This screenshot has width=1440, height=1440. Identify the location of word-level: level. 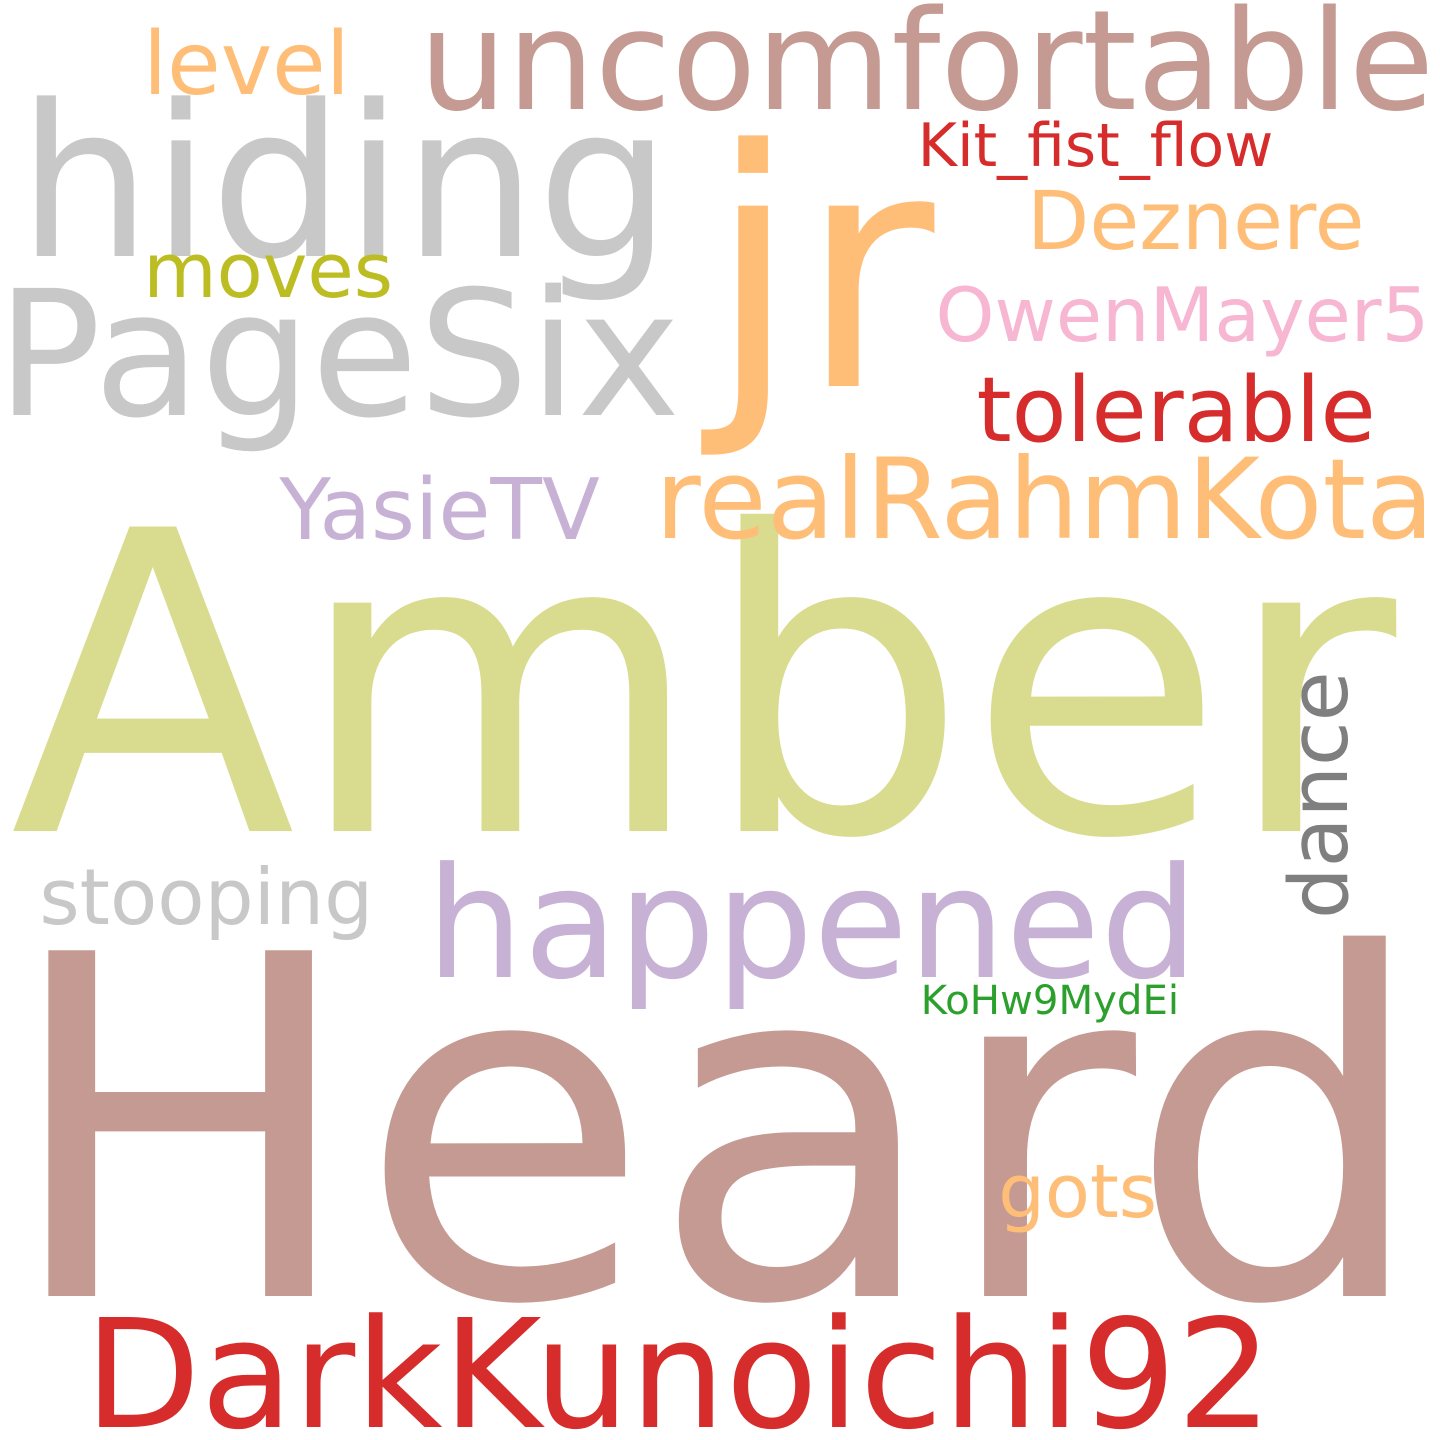
(246, 64).